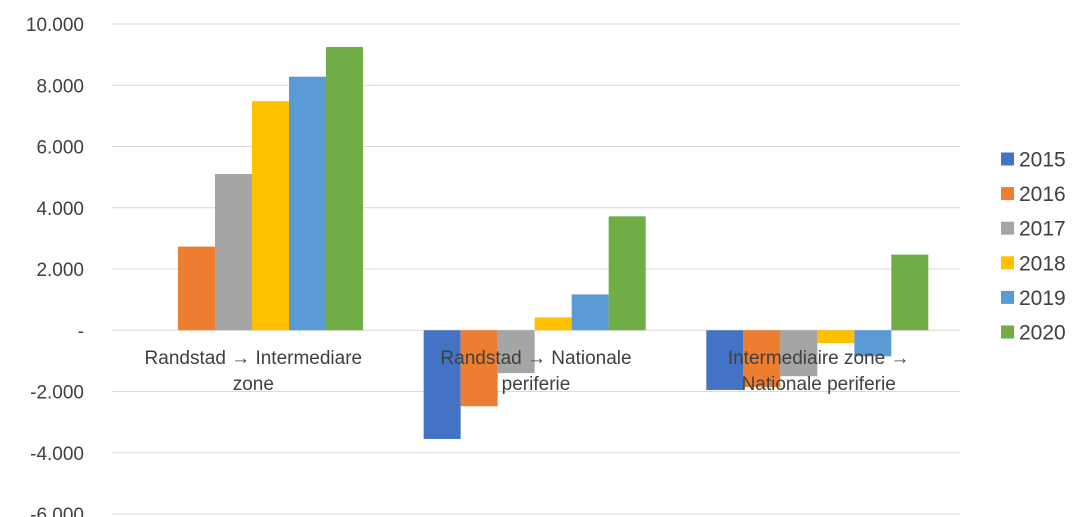  I want to click on legend: 2015 2016 2017 2018 2019 2020, so click(1033, 247).